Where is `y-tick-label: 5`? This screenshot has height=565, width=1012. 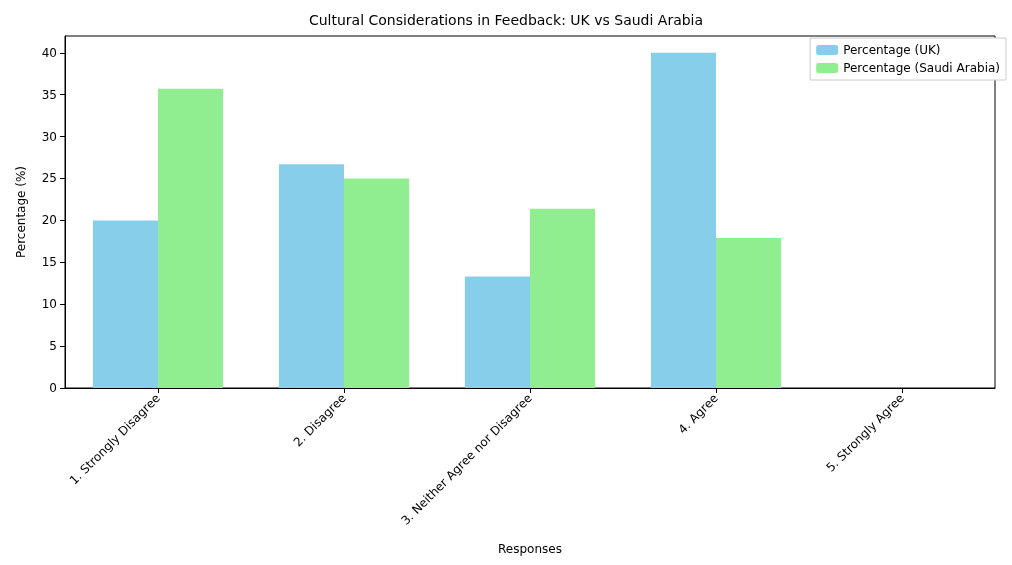
y-tick-label: 5 is located at coordinates (53, 346).